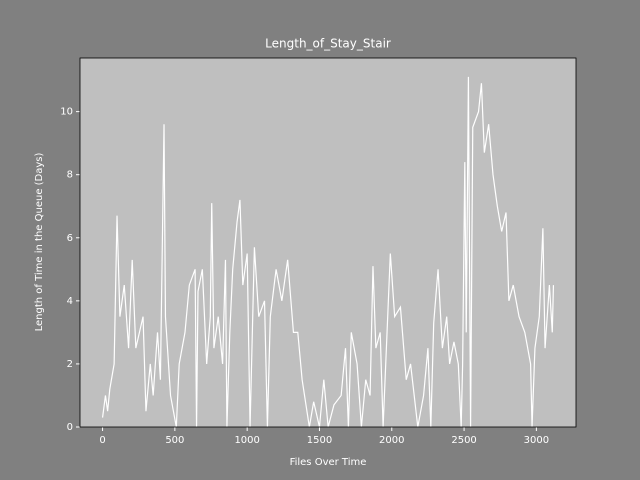  What do you see at coordinates (70, 175) in the screenshot?
I see `y-tick-label: 8` at bounding box center [70, 175].